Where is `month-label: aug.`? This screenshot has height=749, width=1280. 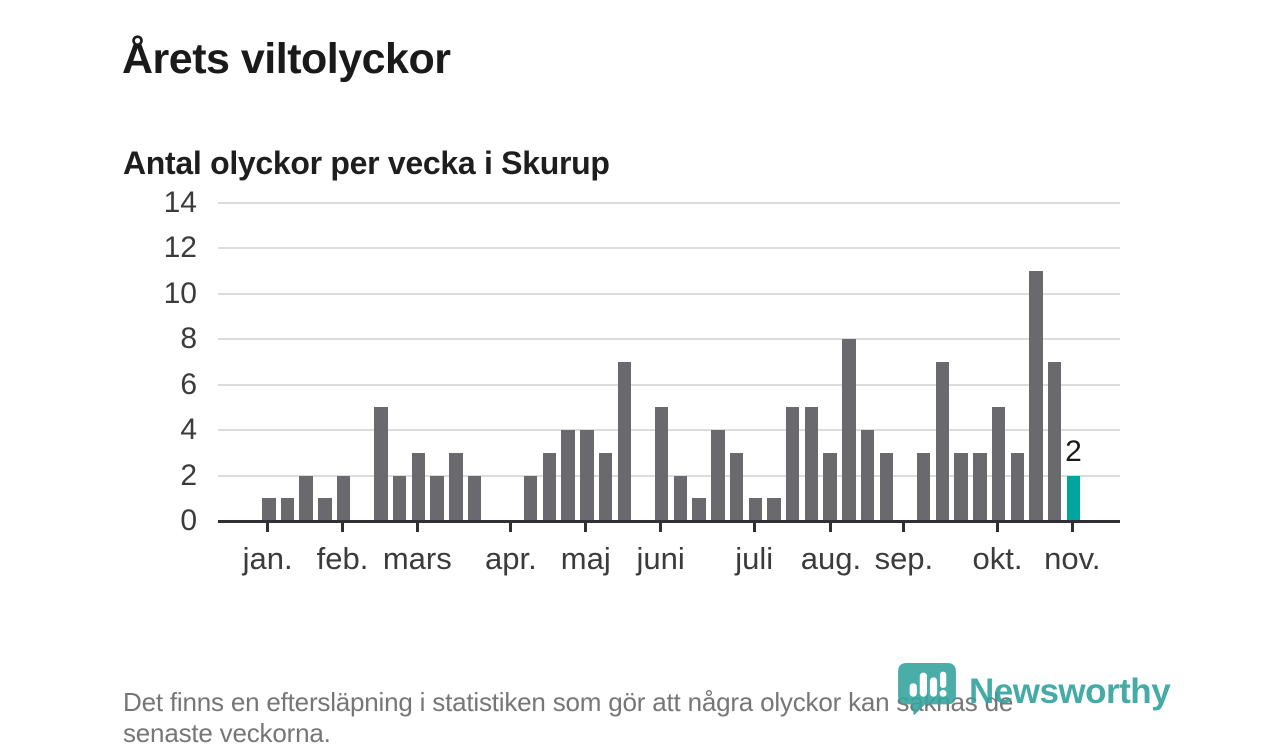 month-label: aug. is located at coordinates (831, 558).